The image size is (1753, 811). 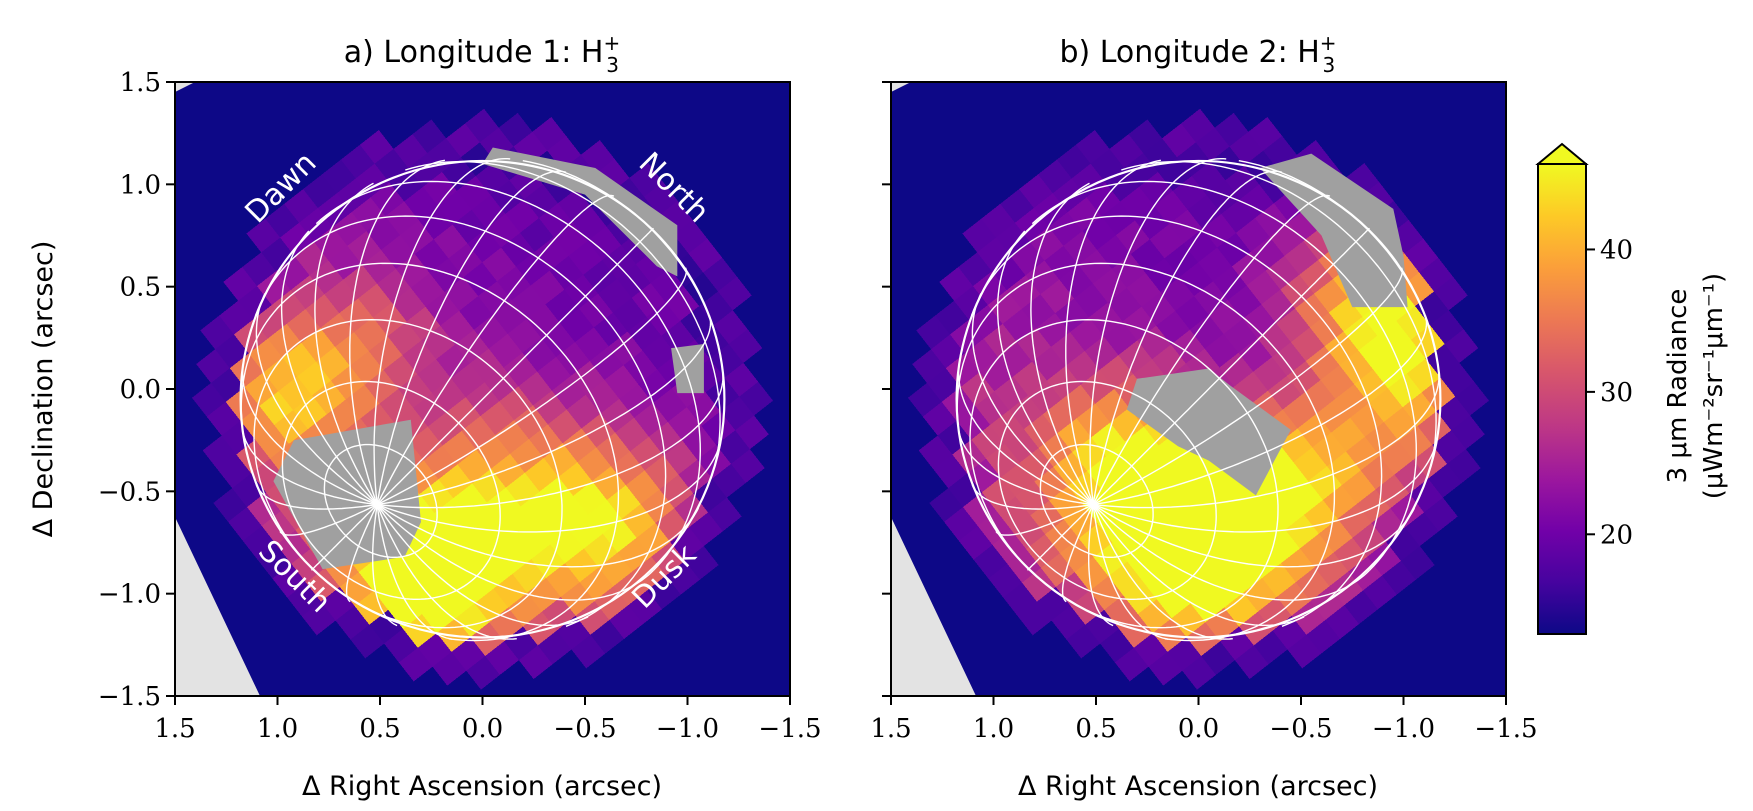 What do you see at coordinates (217, 606) in the screenshot?
I see `panel-a-blank-corner` at bounding box center [217, 606].